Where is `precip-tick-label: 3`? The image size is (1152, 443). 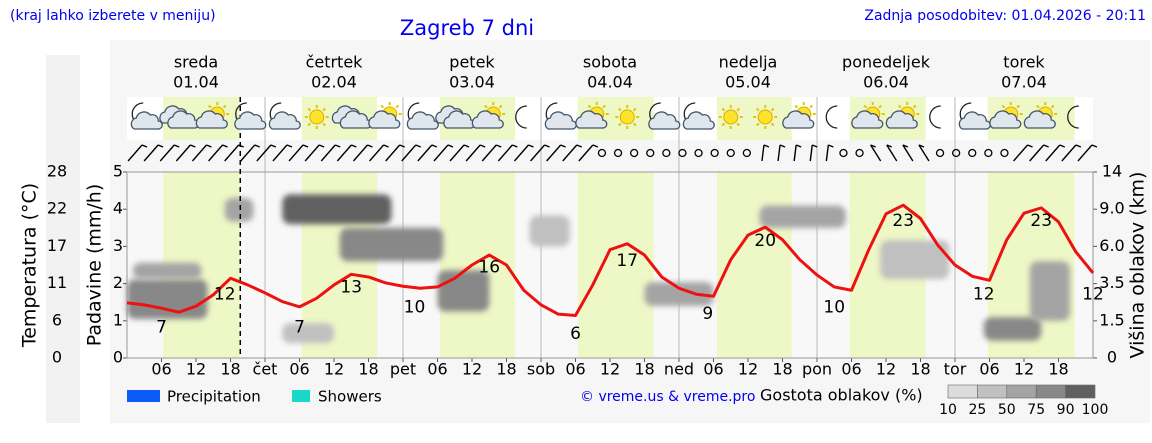 precip-tick-label: 3 is located at coordinates (118, 245).